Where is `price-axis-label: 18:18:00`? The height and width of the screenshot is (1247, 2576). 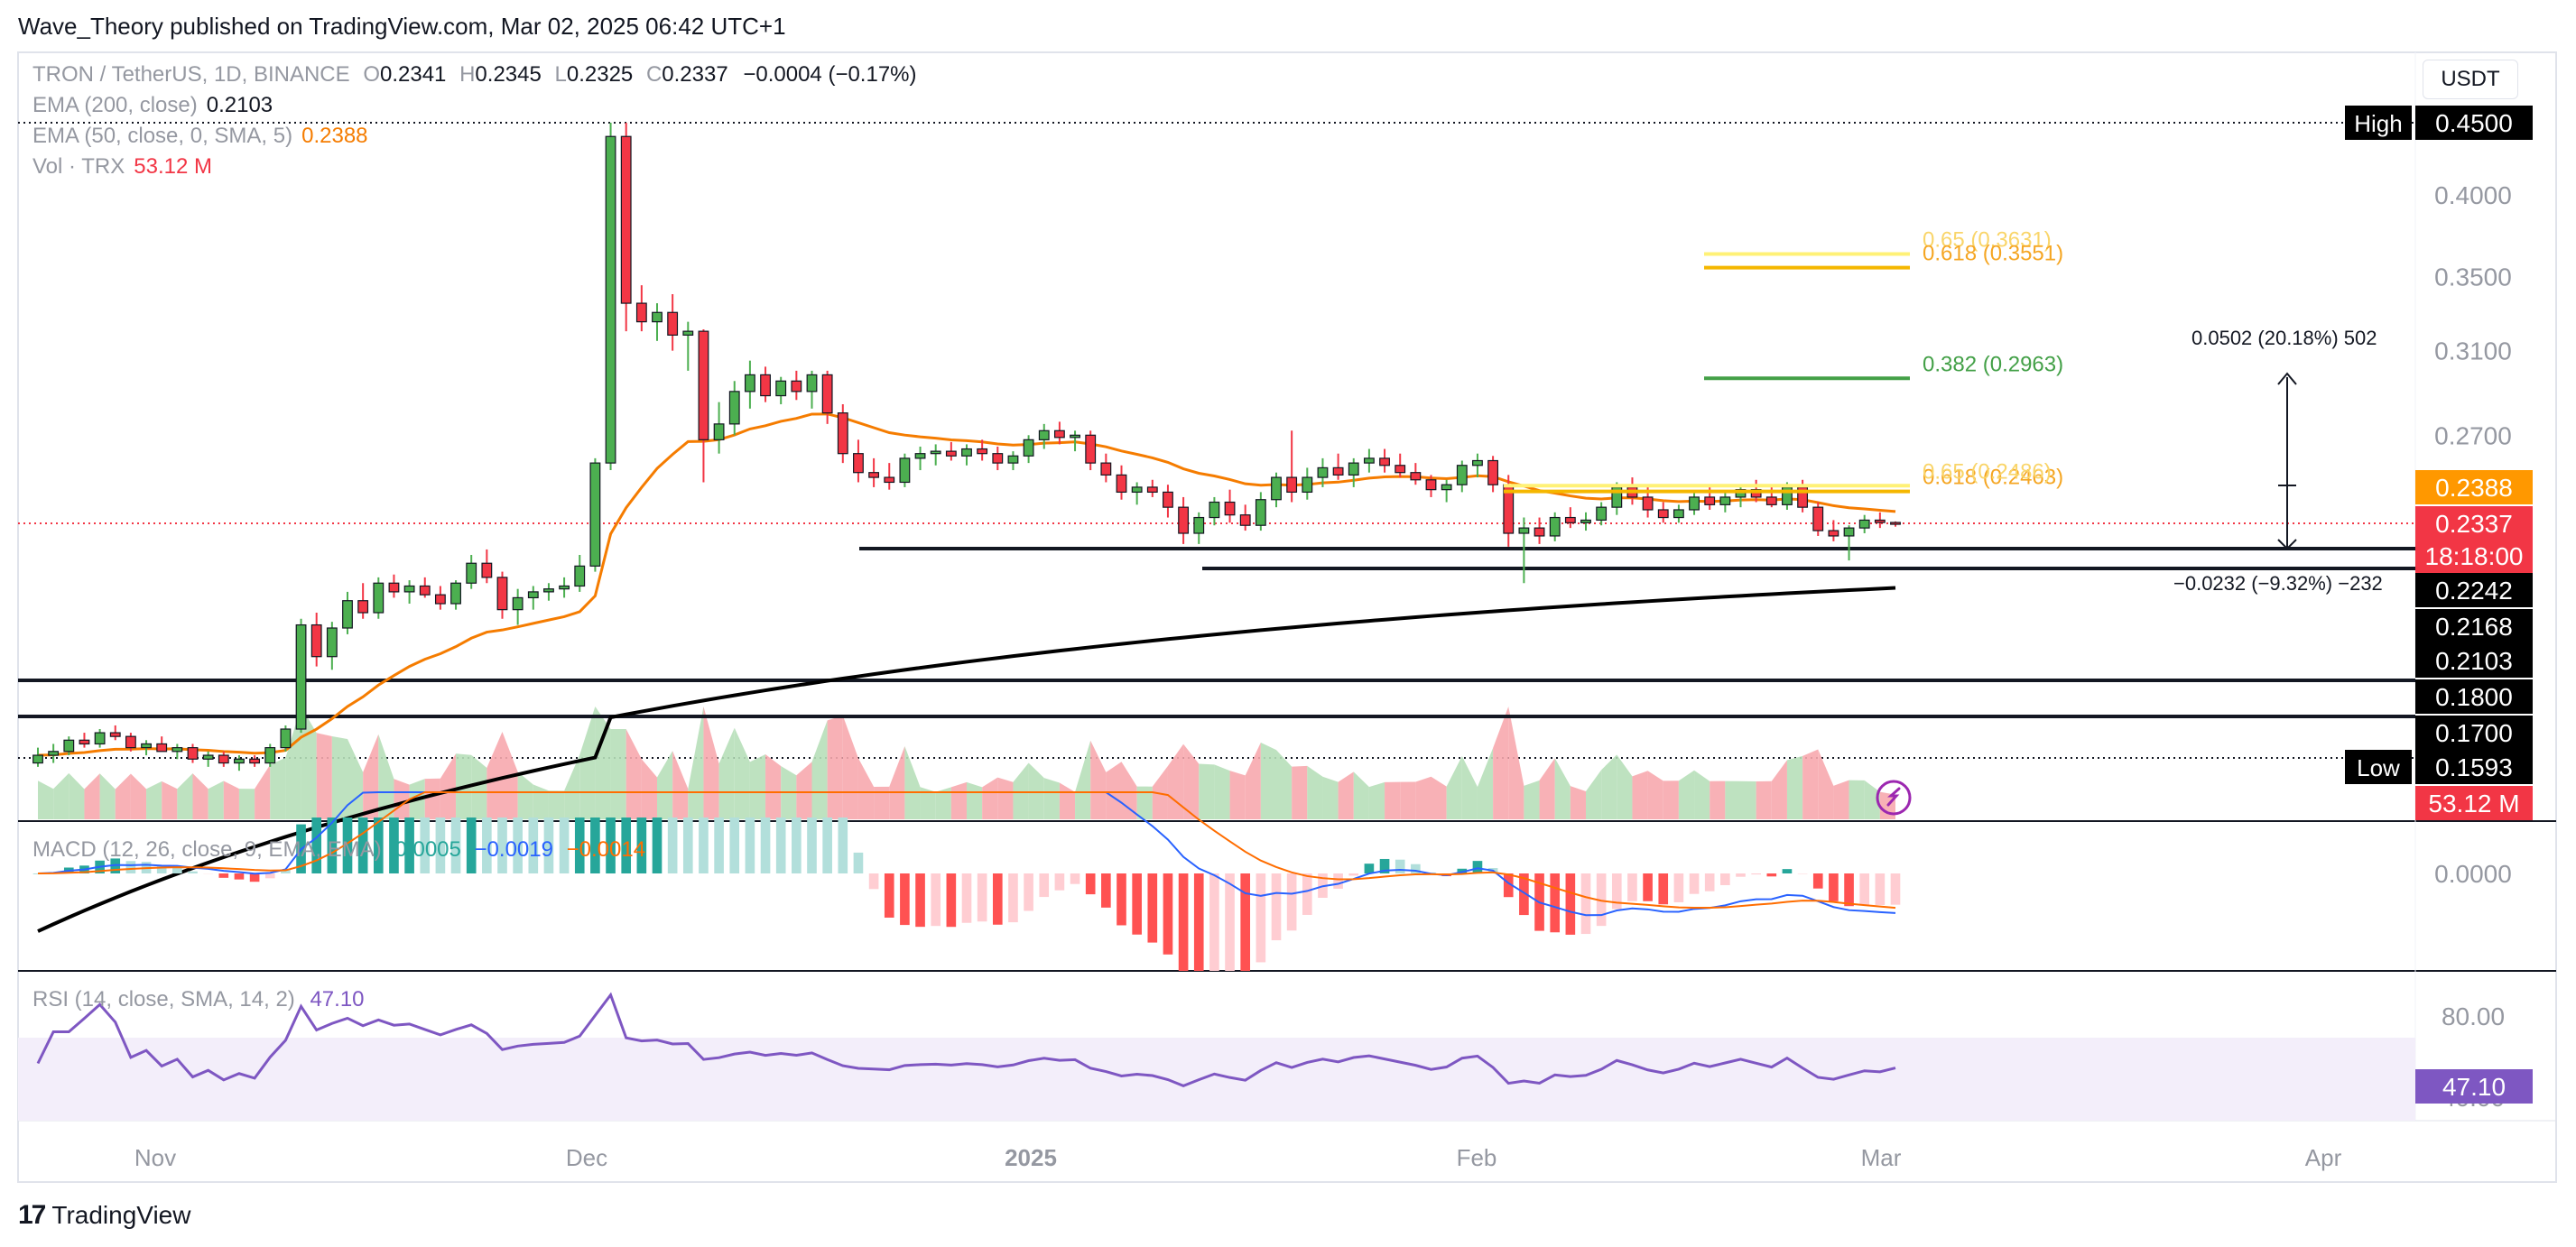 price-axis-label: 18:18:00 is located at coordinates (2474, 556).